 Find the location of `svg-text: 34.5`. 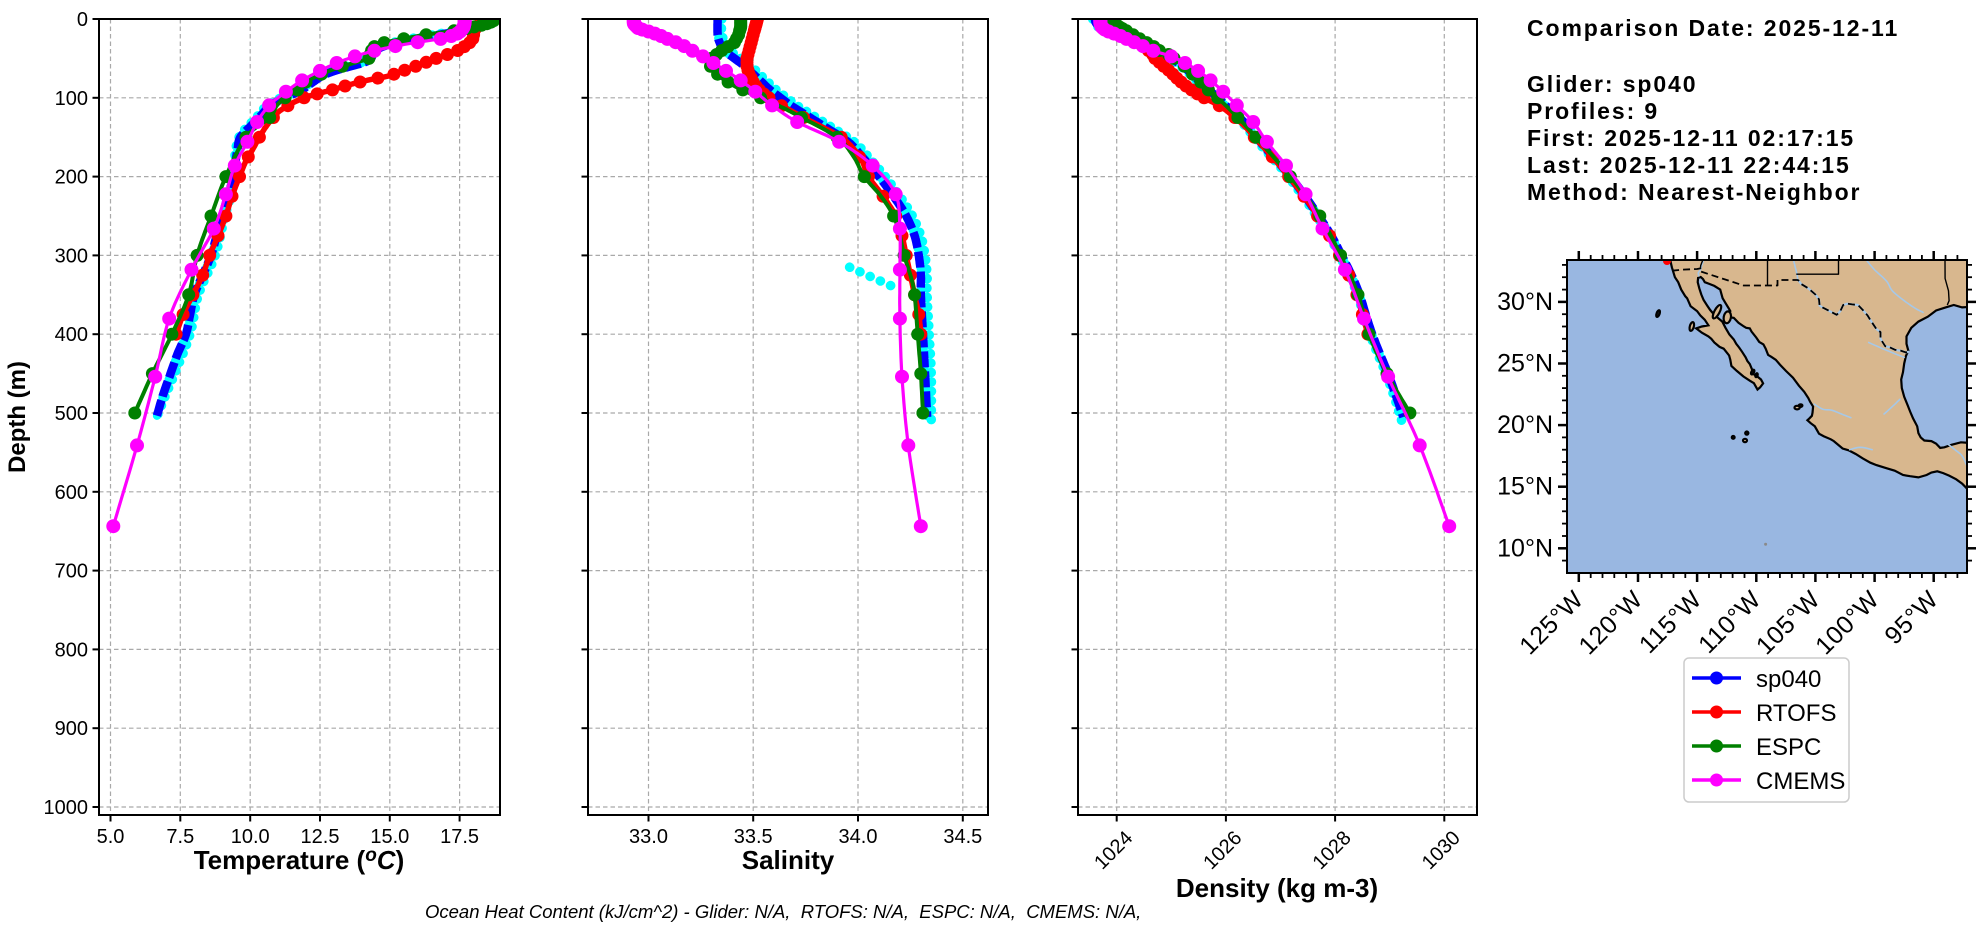

svg-text: 34.5 is located at coordinates (962, 837).